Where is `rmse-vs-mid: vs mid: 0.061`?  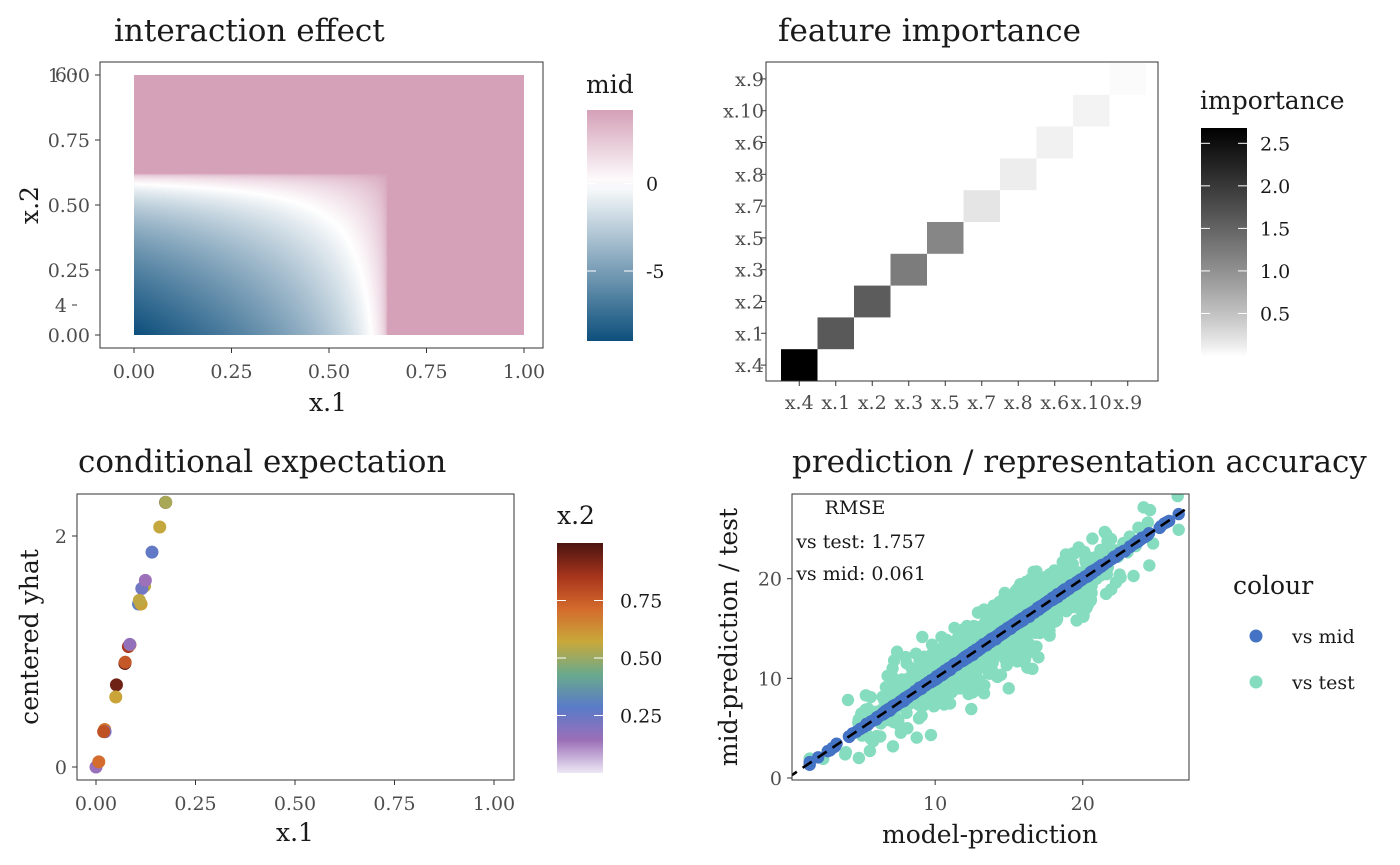 rmse-vs-mid: vs mid: 0.061 is located at coordinates (860, 574).